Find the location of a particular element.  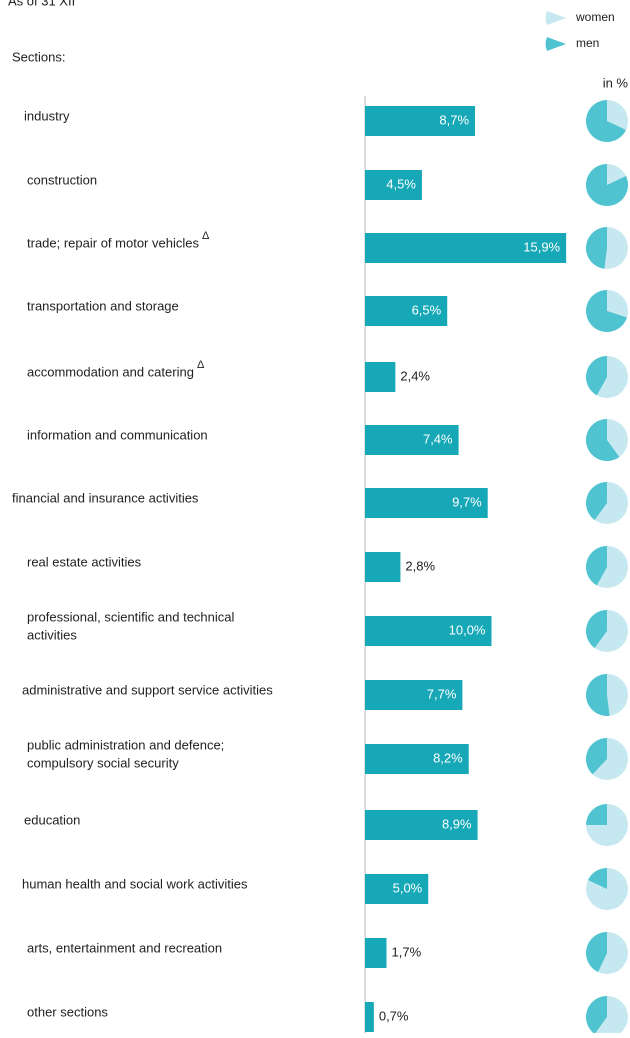

category-label: transportation and storage is located at coordinates (103, 305).